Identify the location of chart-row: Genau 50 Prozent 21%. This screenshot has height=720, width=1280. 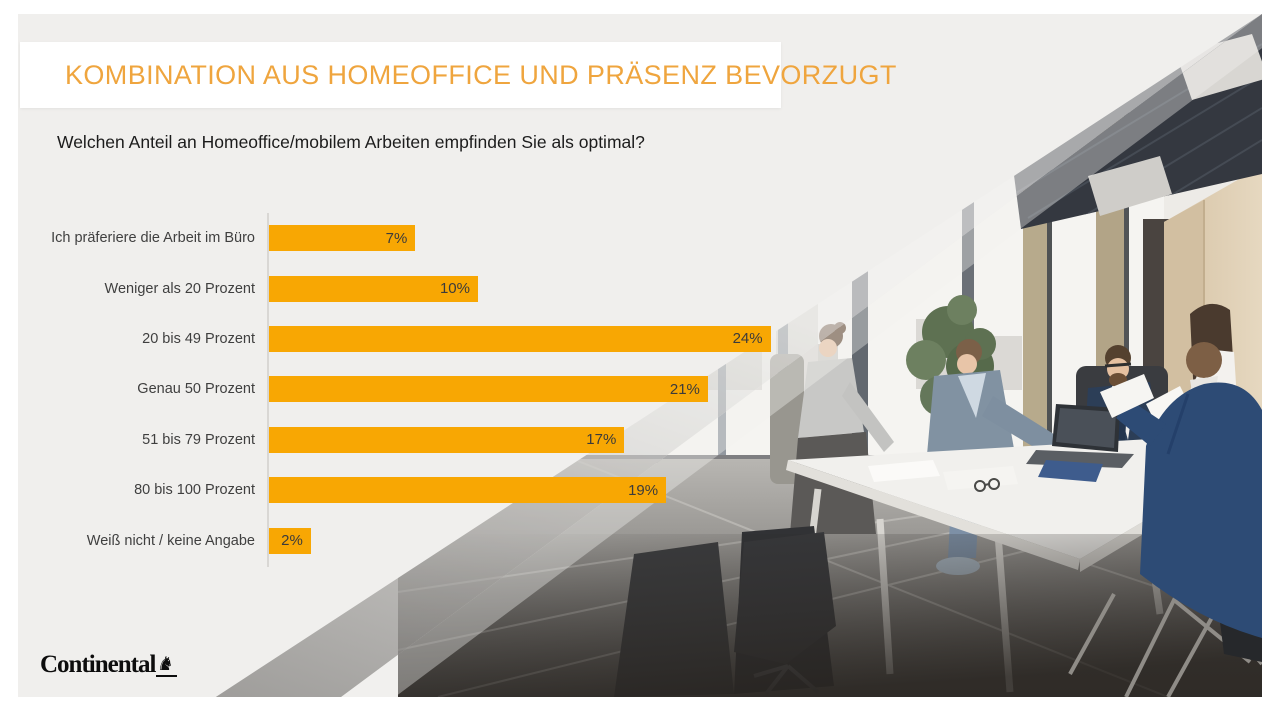
(406, 389).